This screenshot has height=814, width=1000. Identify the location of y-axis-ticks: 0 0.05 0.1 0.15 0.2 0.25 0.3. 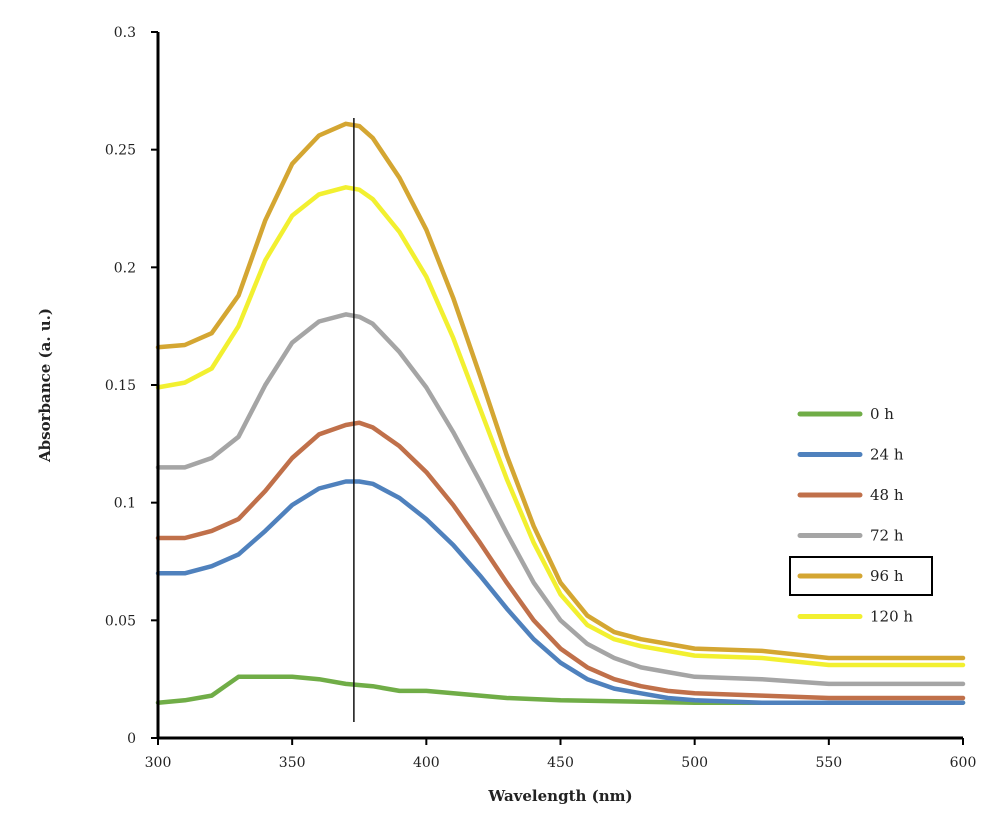
(131, 386).